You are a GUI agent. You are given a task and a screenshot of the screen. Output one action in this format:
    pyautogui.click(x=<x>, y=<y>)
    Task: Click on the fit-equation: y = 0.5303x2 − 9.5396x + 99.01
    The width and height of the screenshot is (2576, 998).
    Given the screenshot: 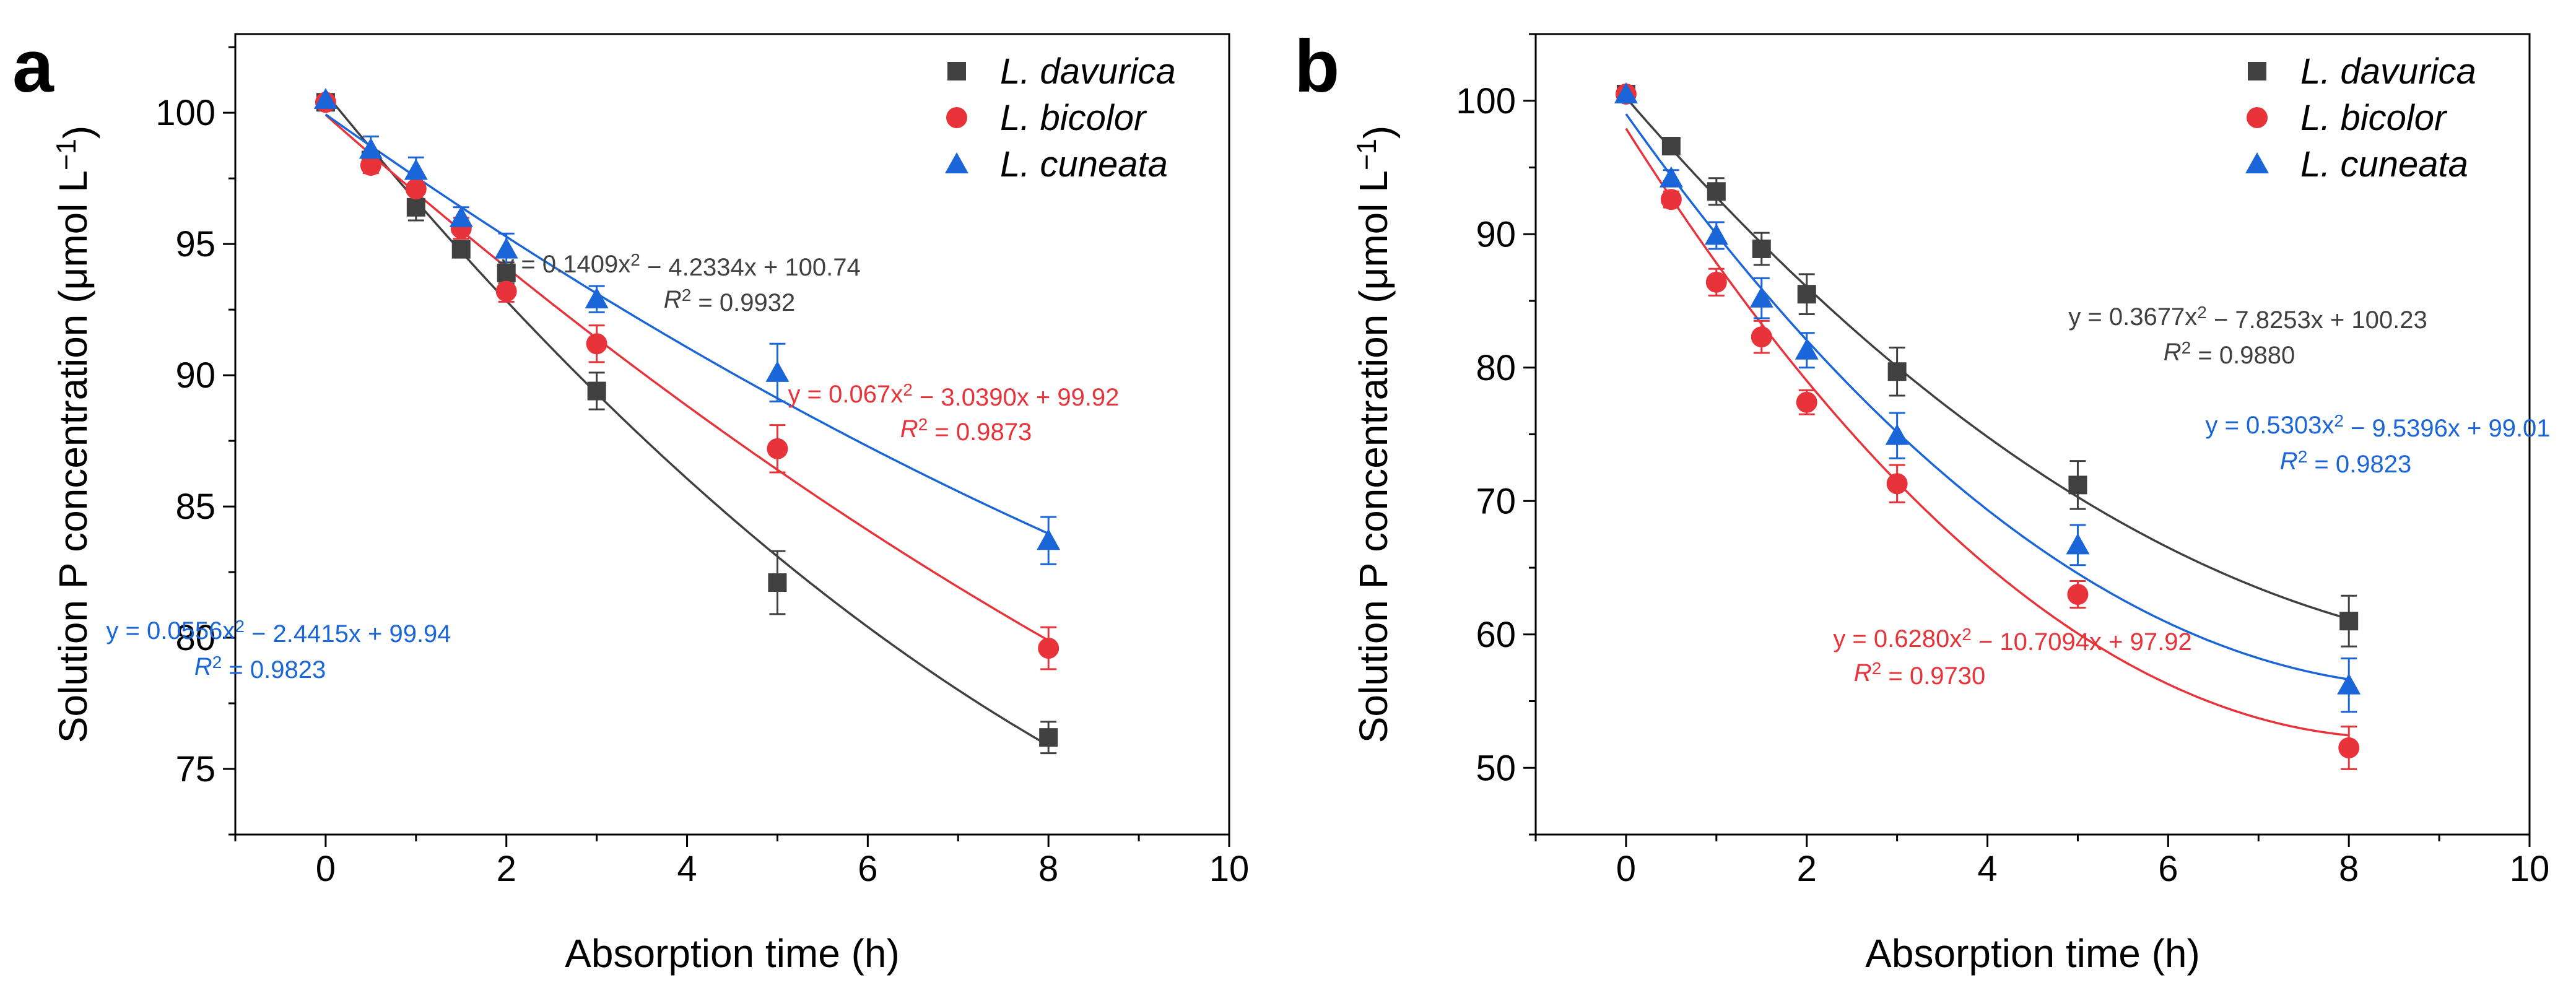 What is the action you would take?
    pyautogui.click(x=2377, y=426)
    